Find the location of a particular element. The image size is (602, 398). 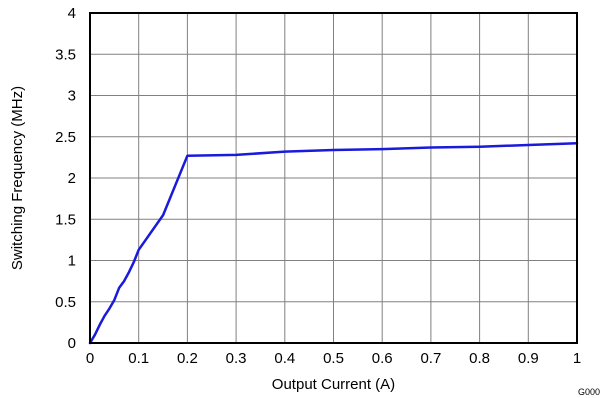

x-tick-label: 0.9 is located at coordinates (528, 358).